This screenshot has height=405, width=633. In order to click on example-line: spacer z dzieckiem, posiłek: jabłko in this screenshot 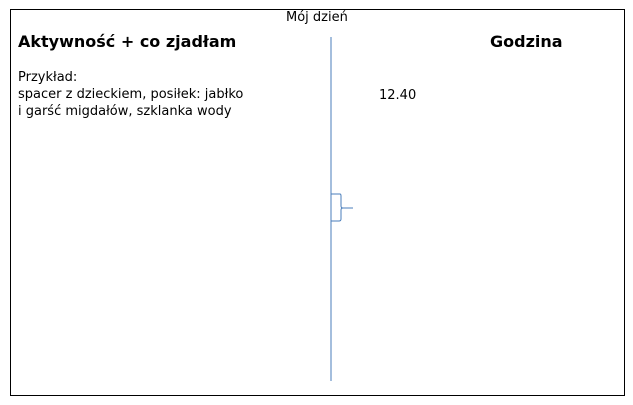, I will do `click(131, 94)`.